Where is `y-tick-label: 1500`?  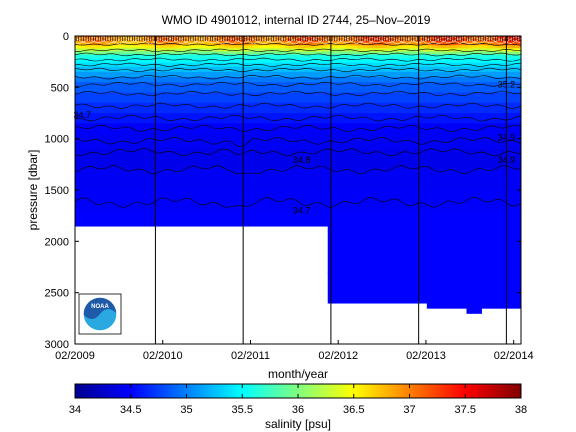 y-tick-label: 1500 is located at coordinates (57, 191).